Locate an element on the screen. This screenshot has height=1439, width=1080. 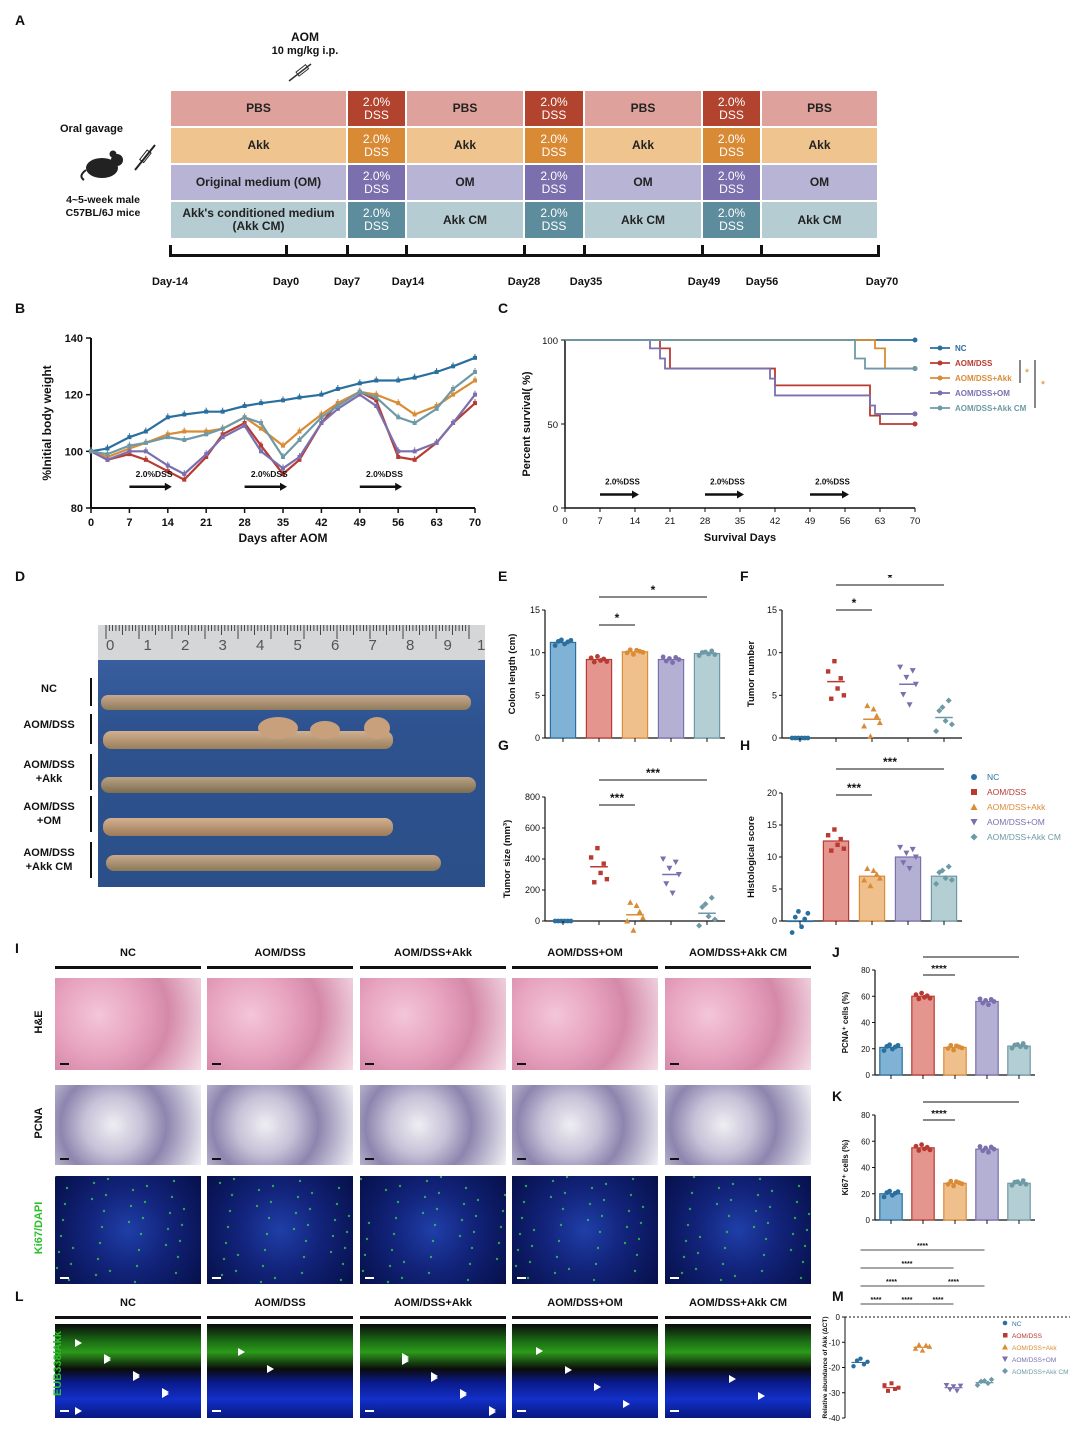
column-header: AOM/DSS+Akk is located at coordinates (433, 1303).